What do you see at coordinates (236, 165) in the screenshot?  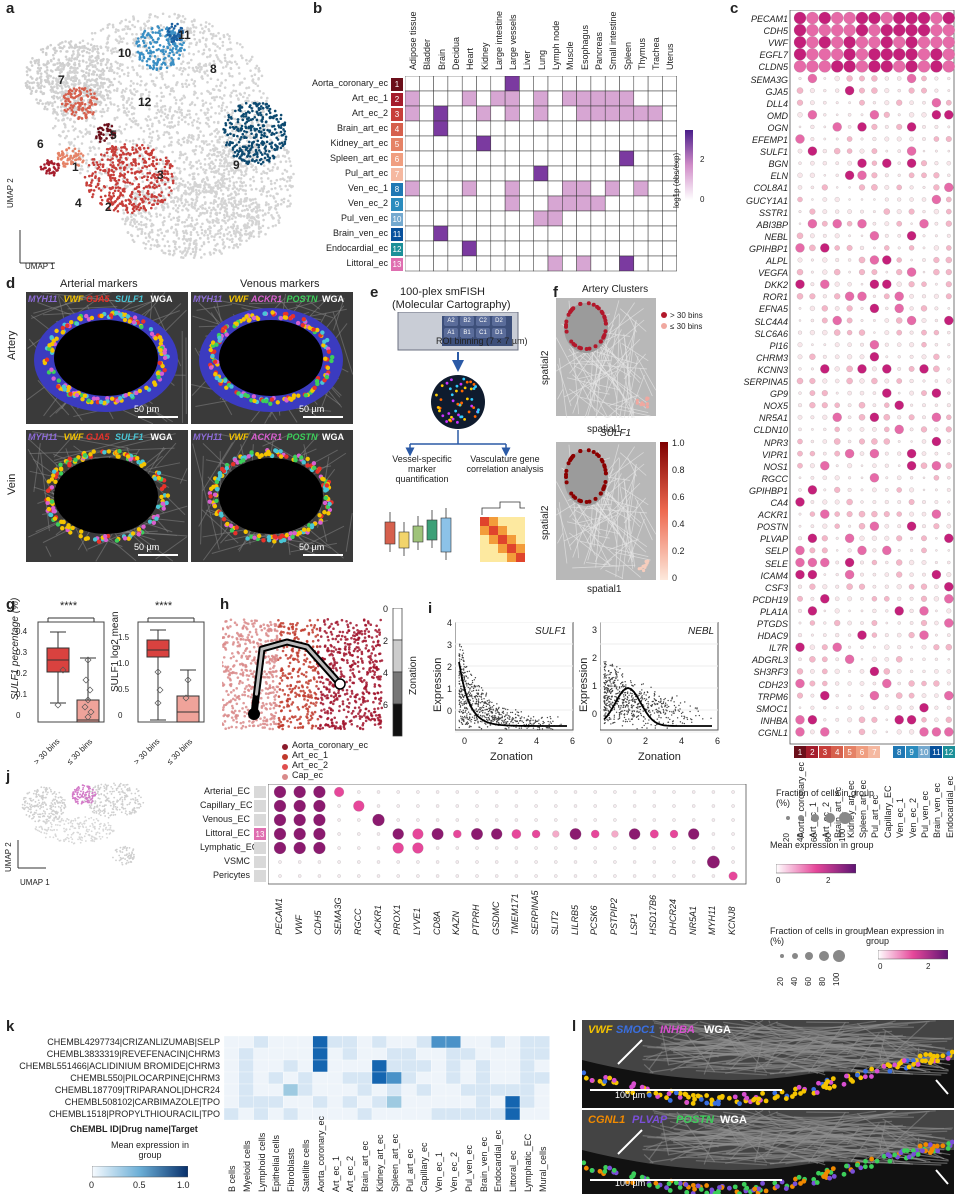 I see `umap-cluster-label-9: 9` at bounding box center [236, 165].